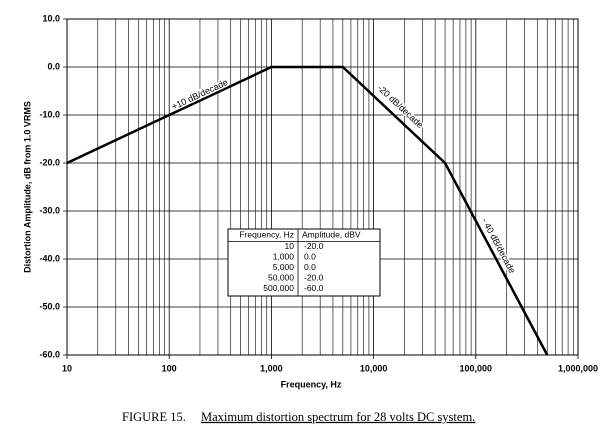  Describe the element at coordinates (281, 278) in the screenshot. I see `table-cell: 50,000` at that location.